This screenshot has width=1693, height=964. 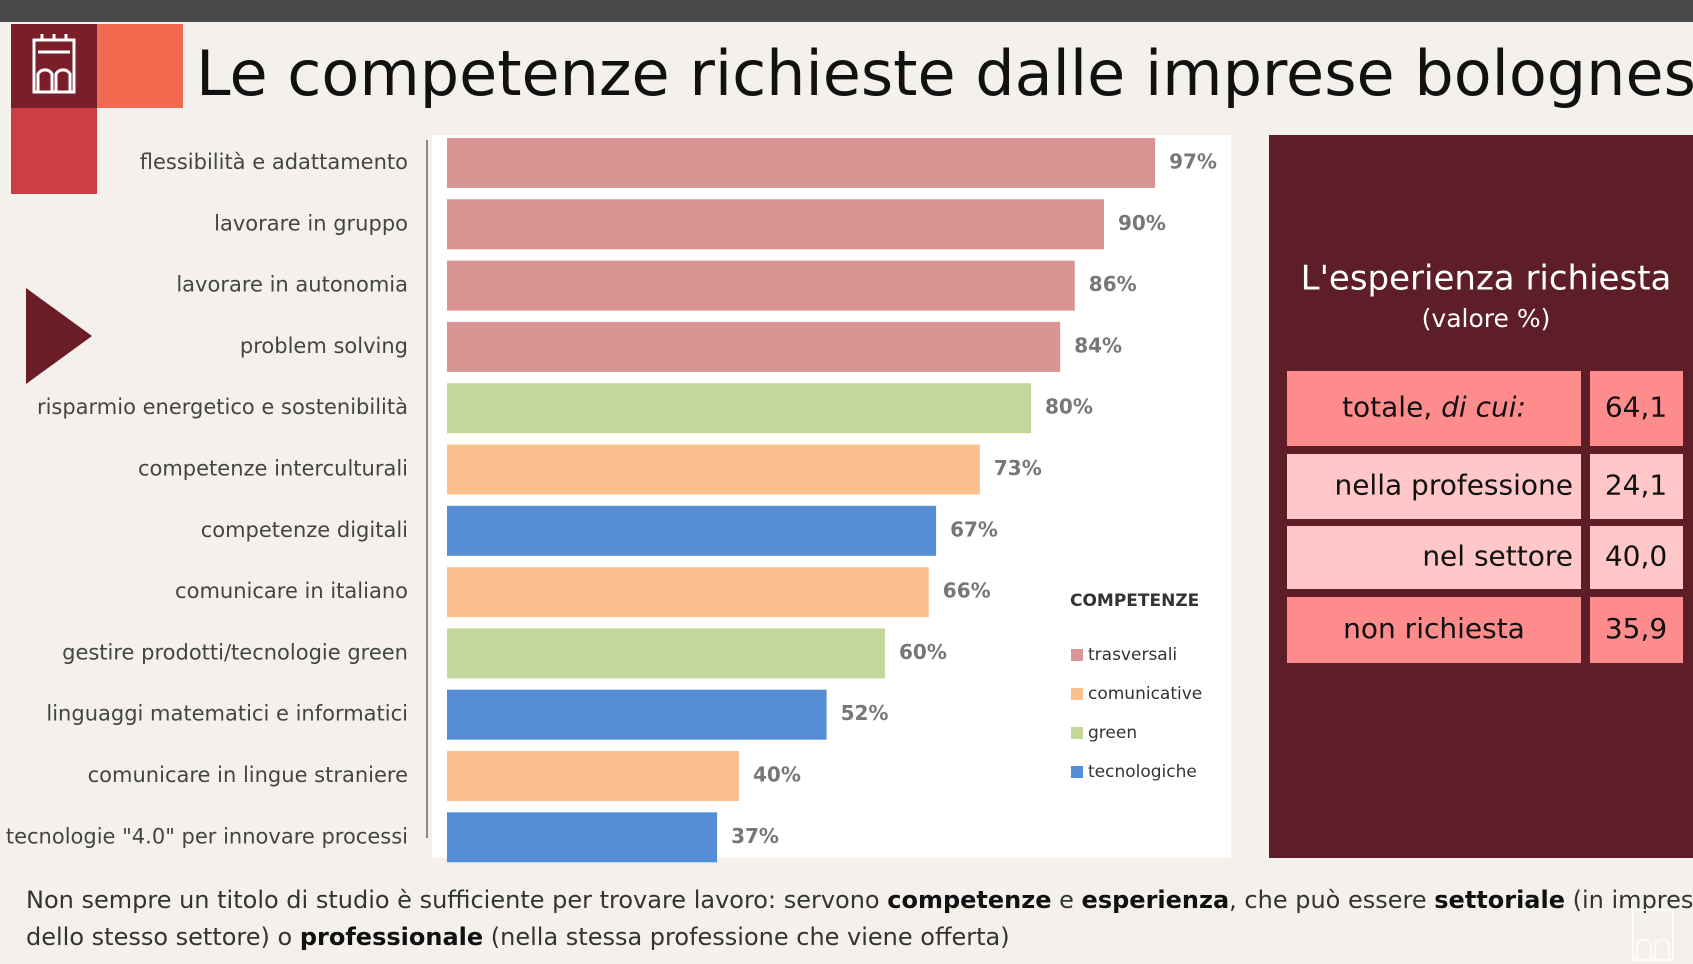 I want to click on legend-label: green, so click(x=1112, y=733).